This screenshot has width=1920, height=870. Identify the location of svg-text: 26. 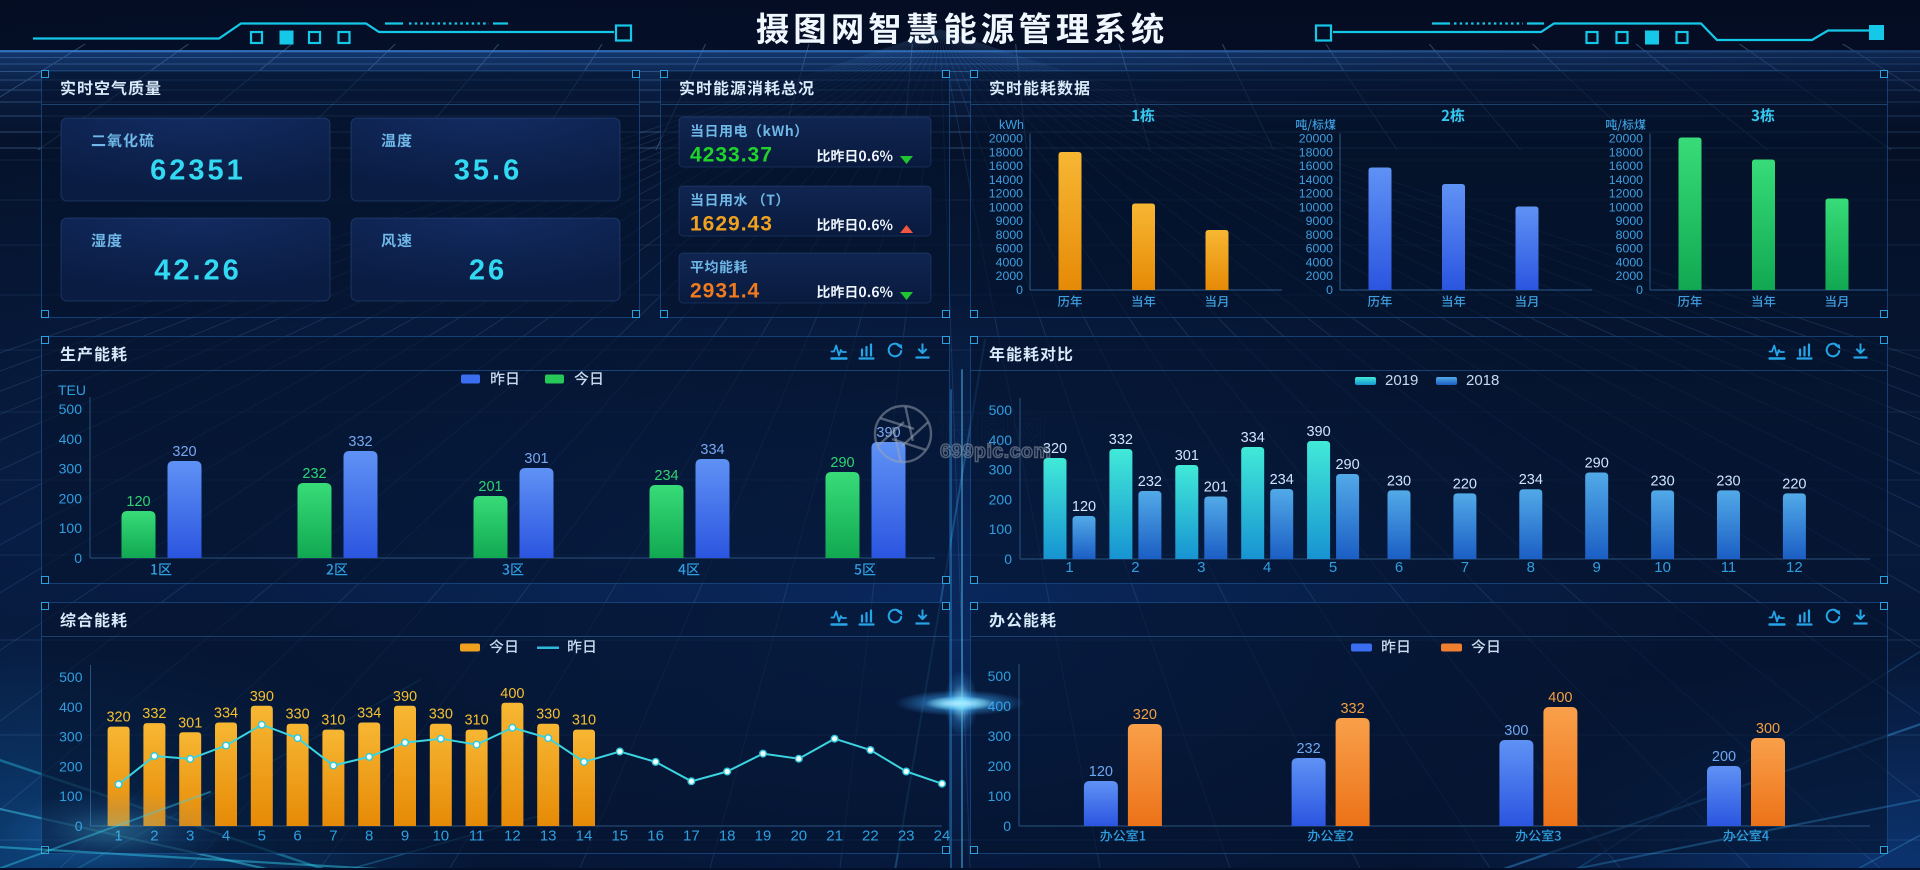
(488, 271).